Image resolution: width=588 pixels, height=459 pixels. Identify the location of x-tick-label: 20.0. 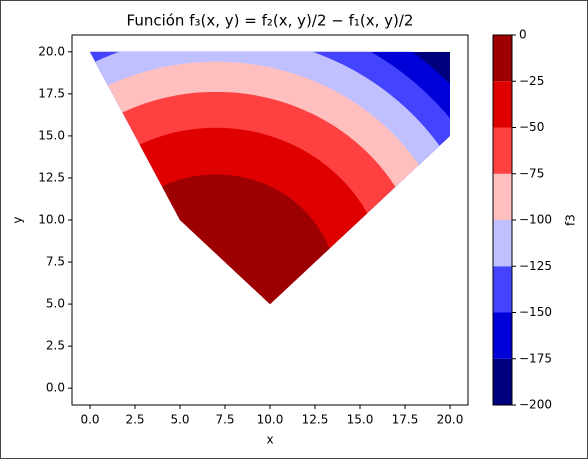
(450, 420).